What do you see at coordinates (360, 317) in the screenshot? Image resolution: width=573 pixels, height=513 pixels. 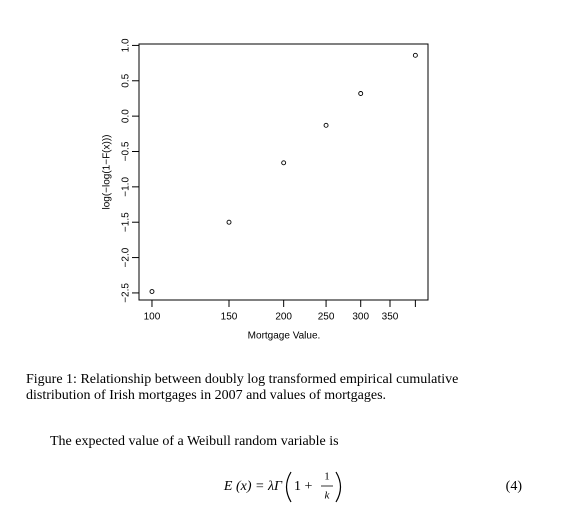 I see `x-tick-label: 300` at bounding box center [360, 317].